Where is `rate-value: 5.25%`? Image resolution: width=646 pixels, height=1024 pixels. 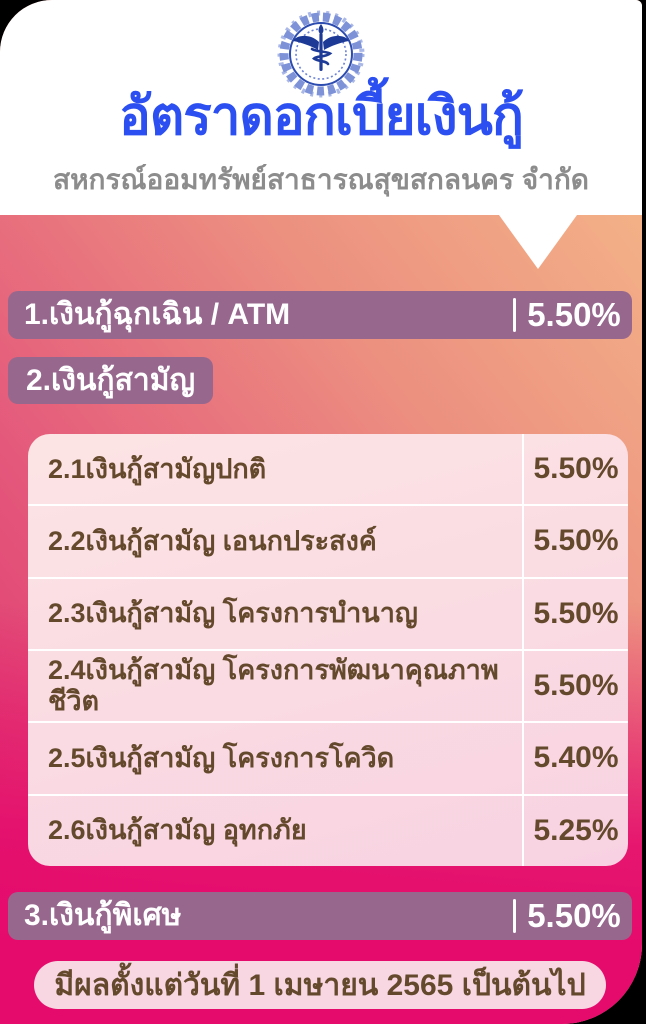
rate-value: 5.25% is located at coordinates (575, 830).